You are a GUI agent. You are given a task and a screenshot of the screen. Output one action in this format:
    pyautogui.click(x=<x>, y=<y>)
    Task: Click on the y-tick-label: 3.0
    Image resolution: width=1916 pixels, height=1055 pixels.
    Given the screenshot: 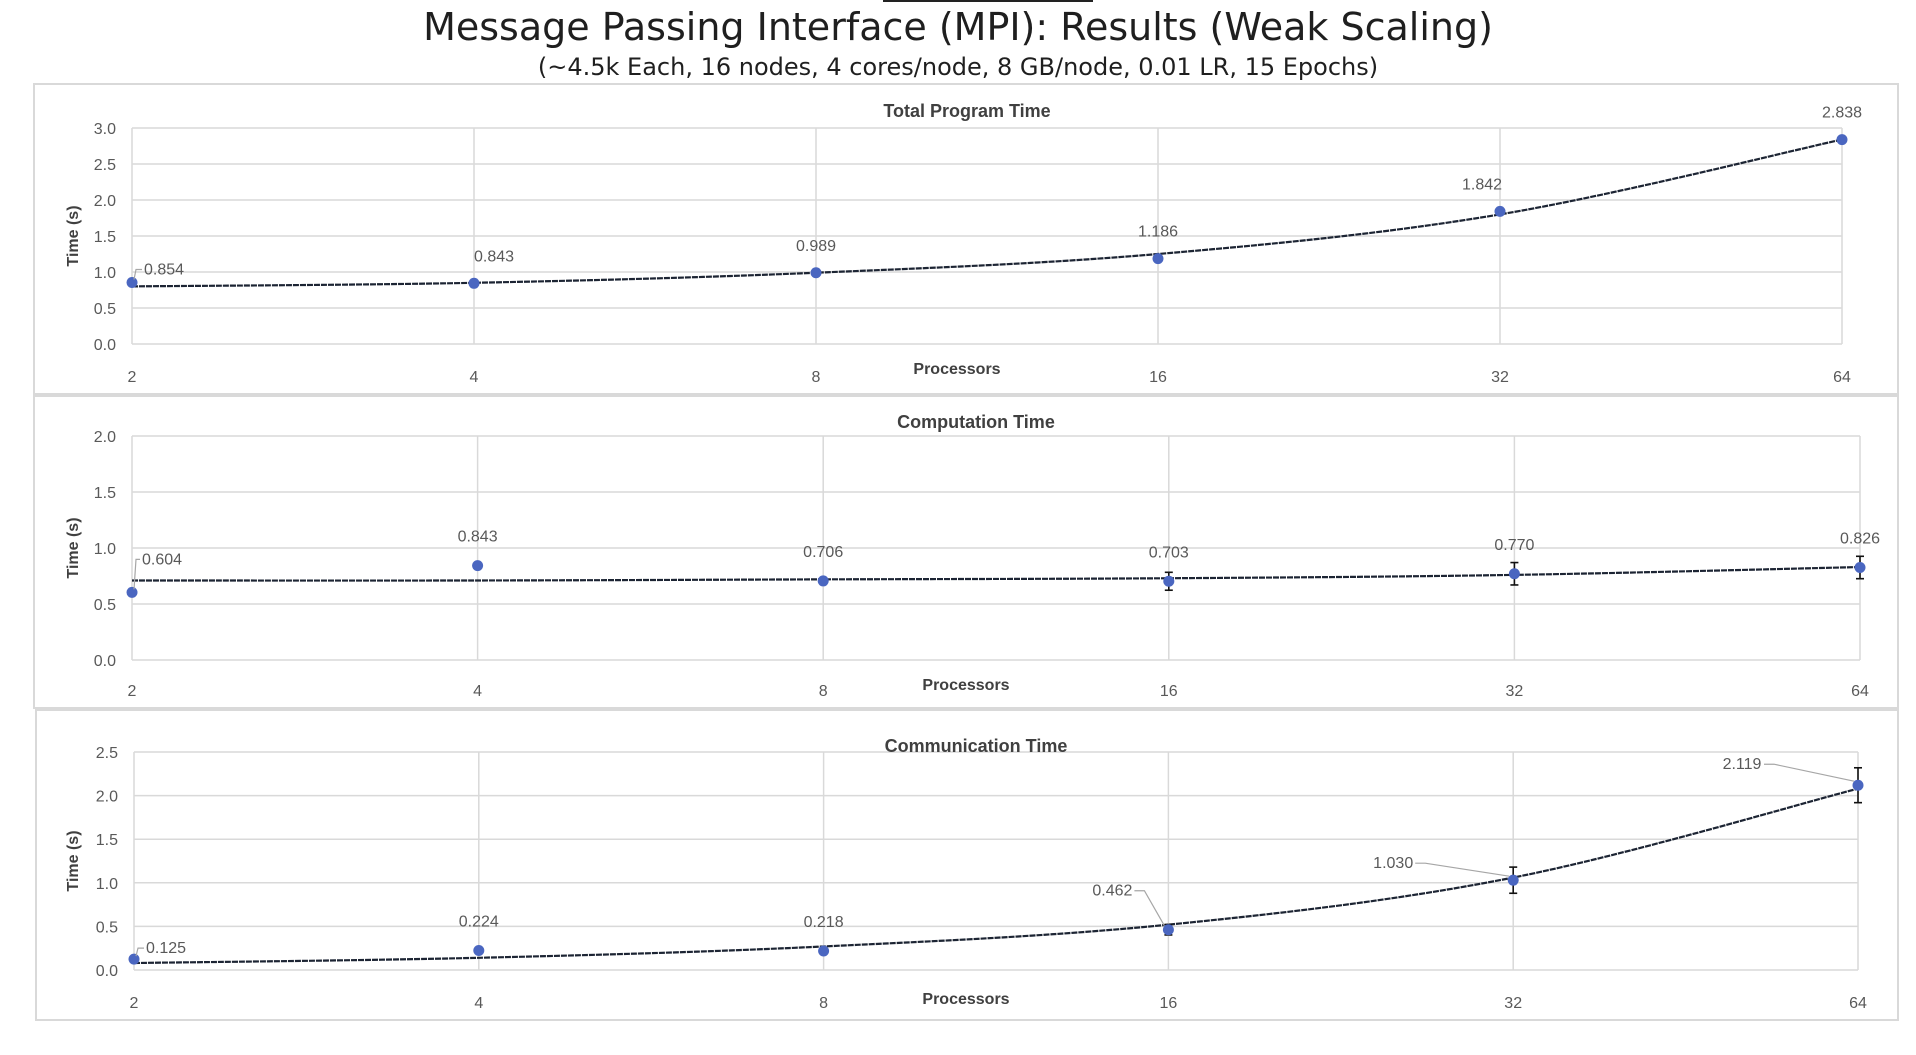 What is the action you would take?
    pyautogui.click(x=105, y=129)
    